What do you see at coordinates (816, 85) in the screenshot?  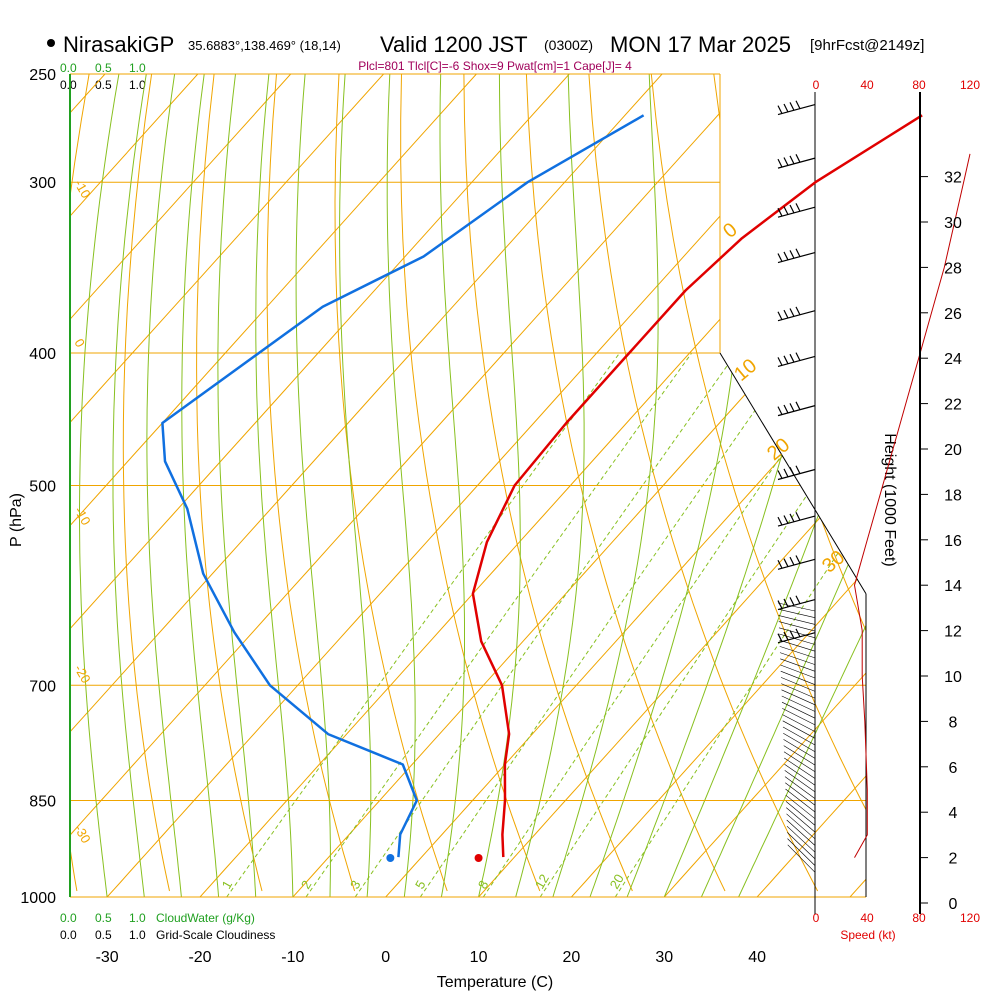 I see `speed-tick: 0` at bounding box center [816, 85].